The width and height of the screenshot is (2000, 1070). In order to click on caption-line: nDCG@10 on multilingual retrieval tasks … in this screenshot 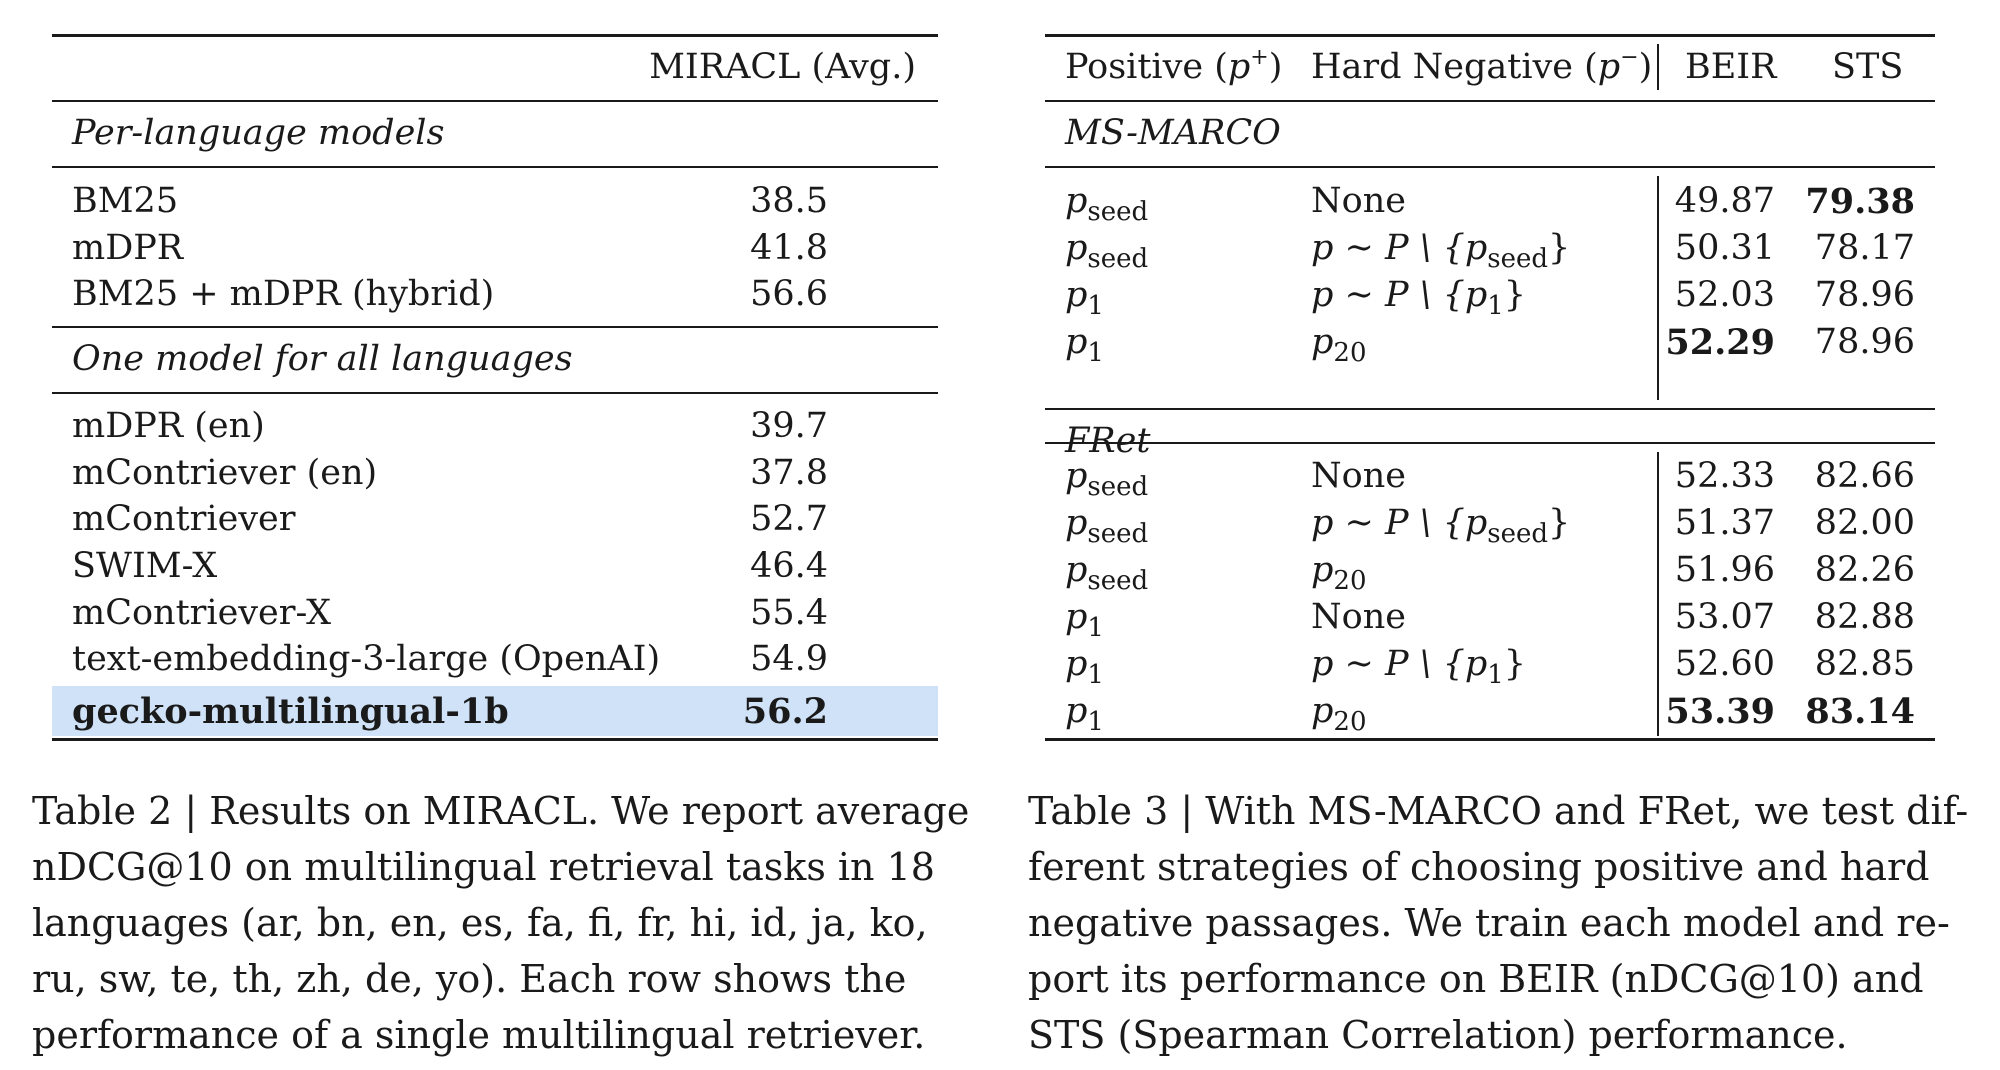, I will do `click(483, 867)`.